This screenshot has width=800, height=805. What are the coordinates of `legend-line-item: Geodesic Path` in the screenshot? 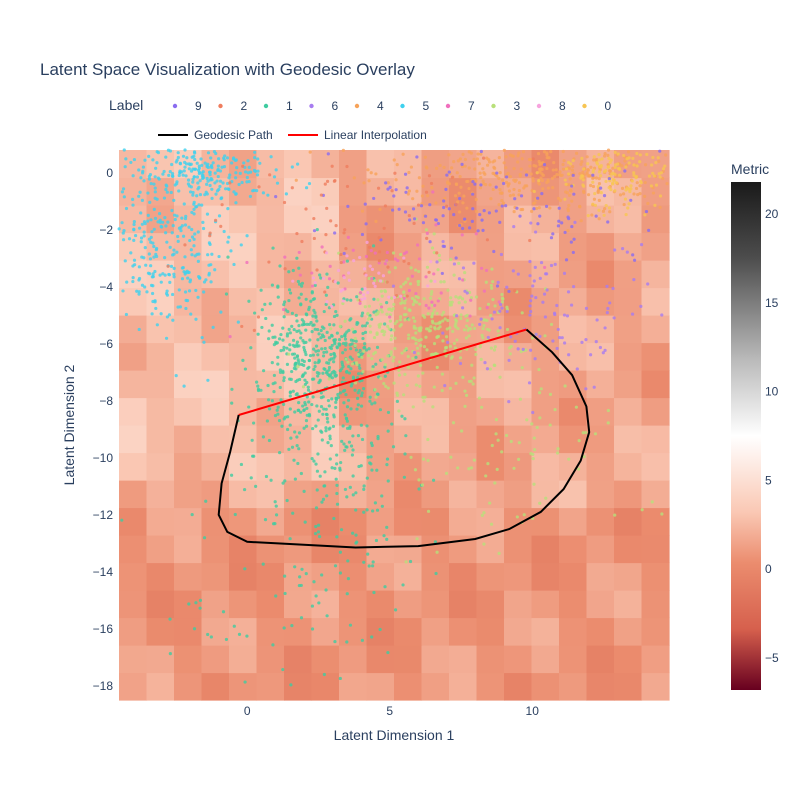 It's located at (215, 135).